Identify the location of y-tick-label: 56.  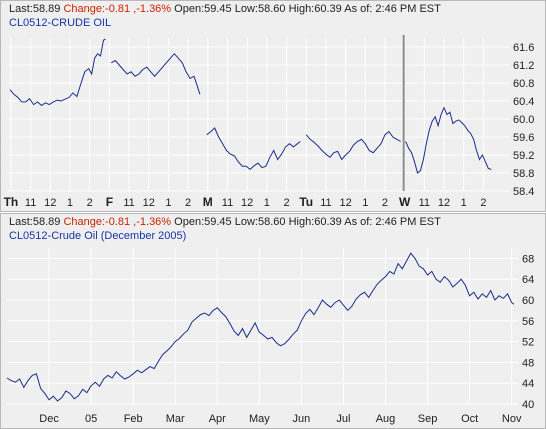
(528, 322).